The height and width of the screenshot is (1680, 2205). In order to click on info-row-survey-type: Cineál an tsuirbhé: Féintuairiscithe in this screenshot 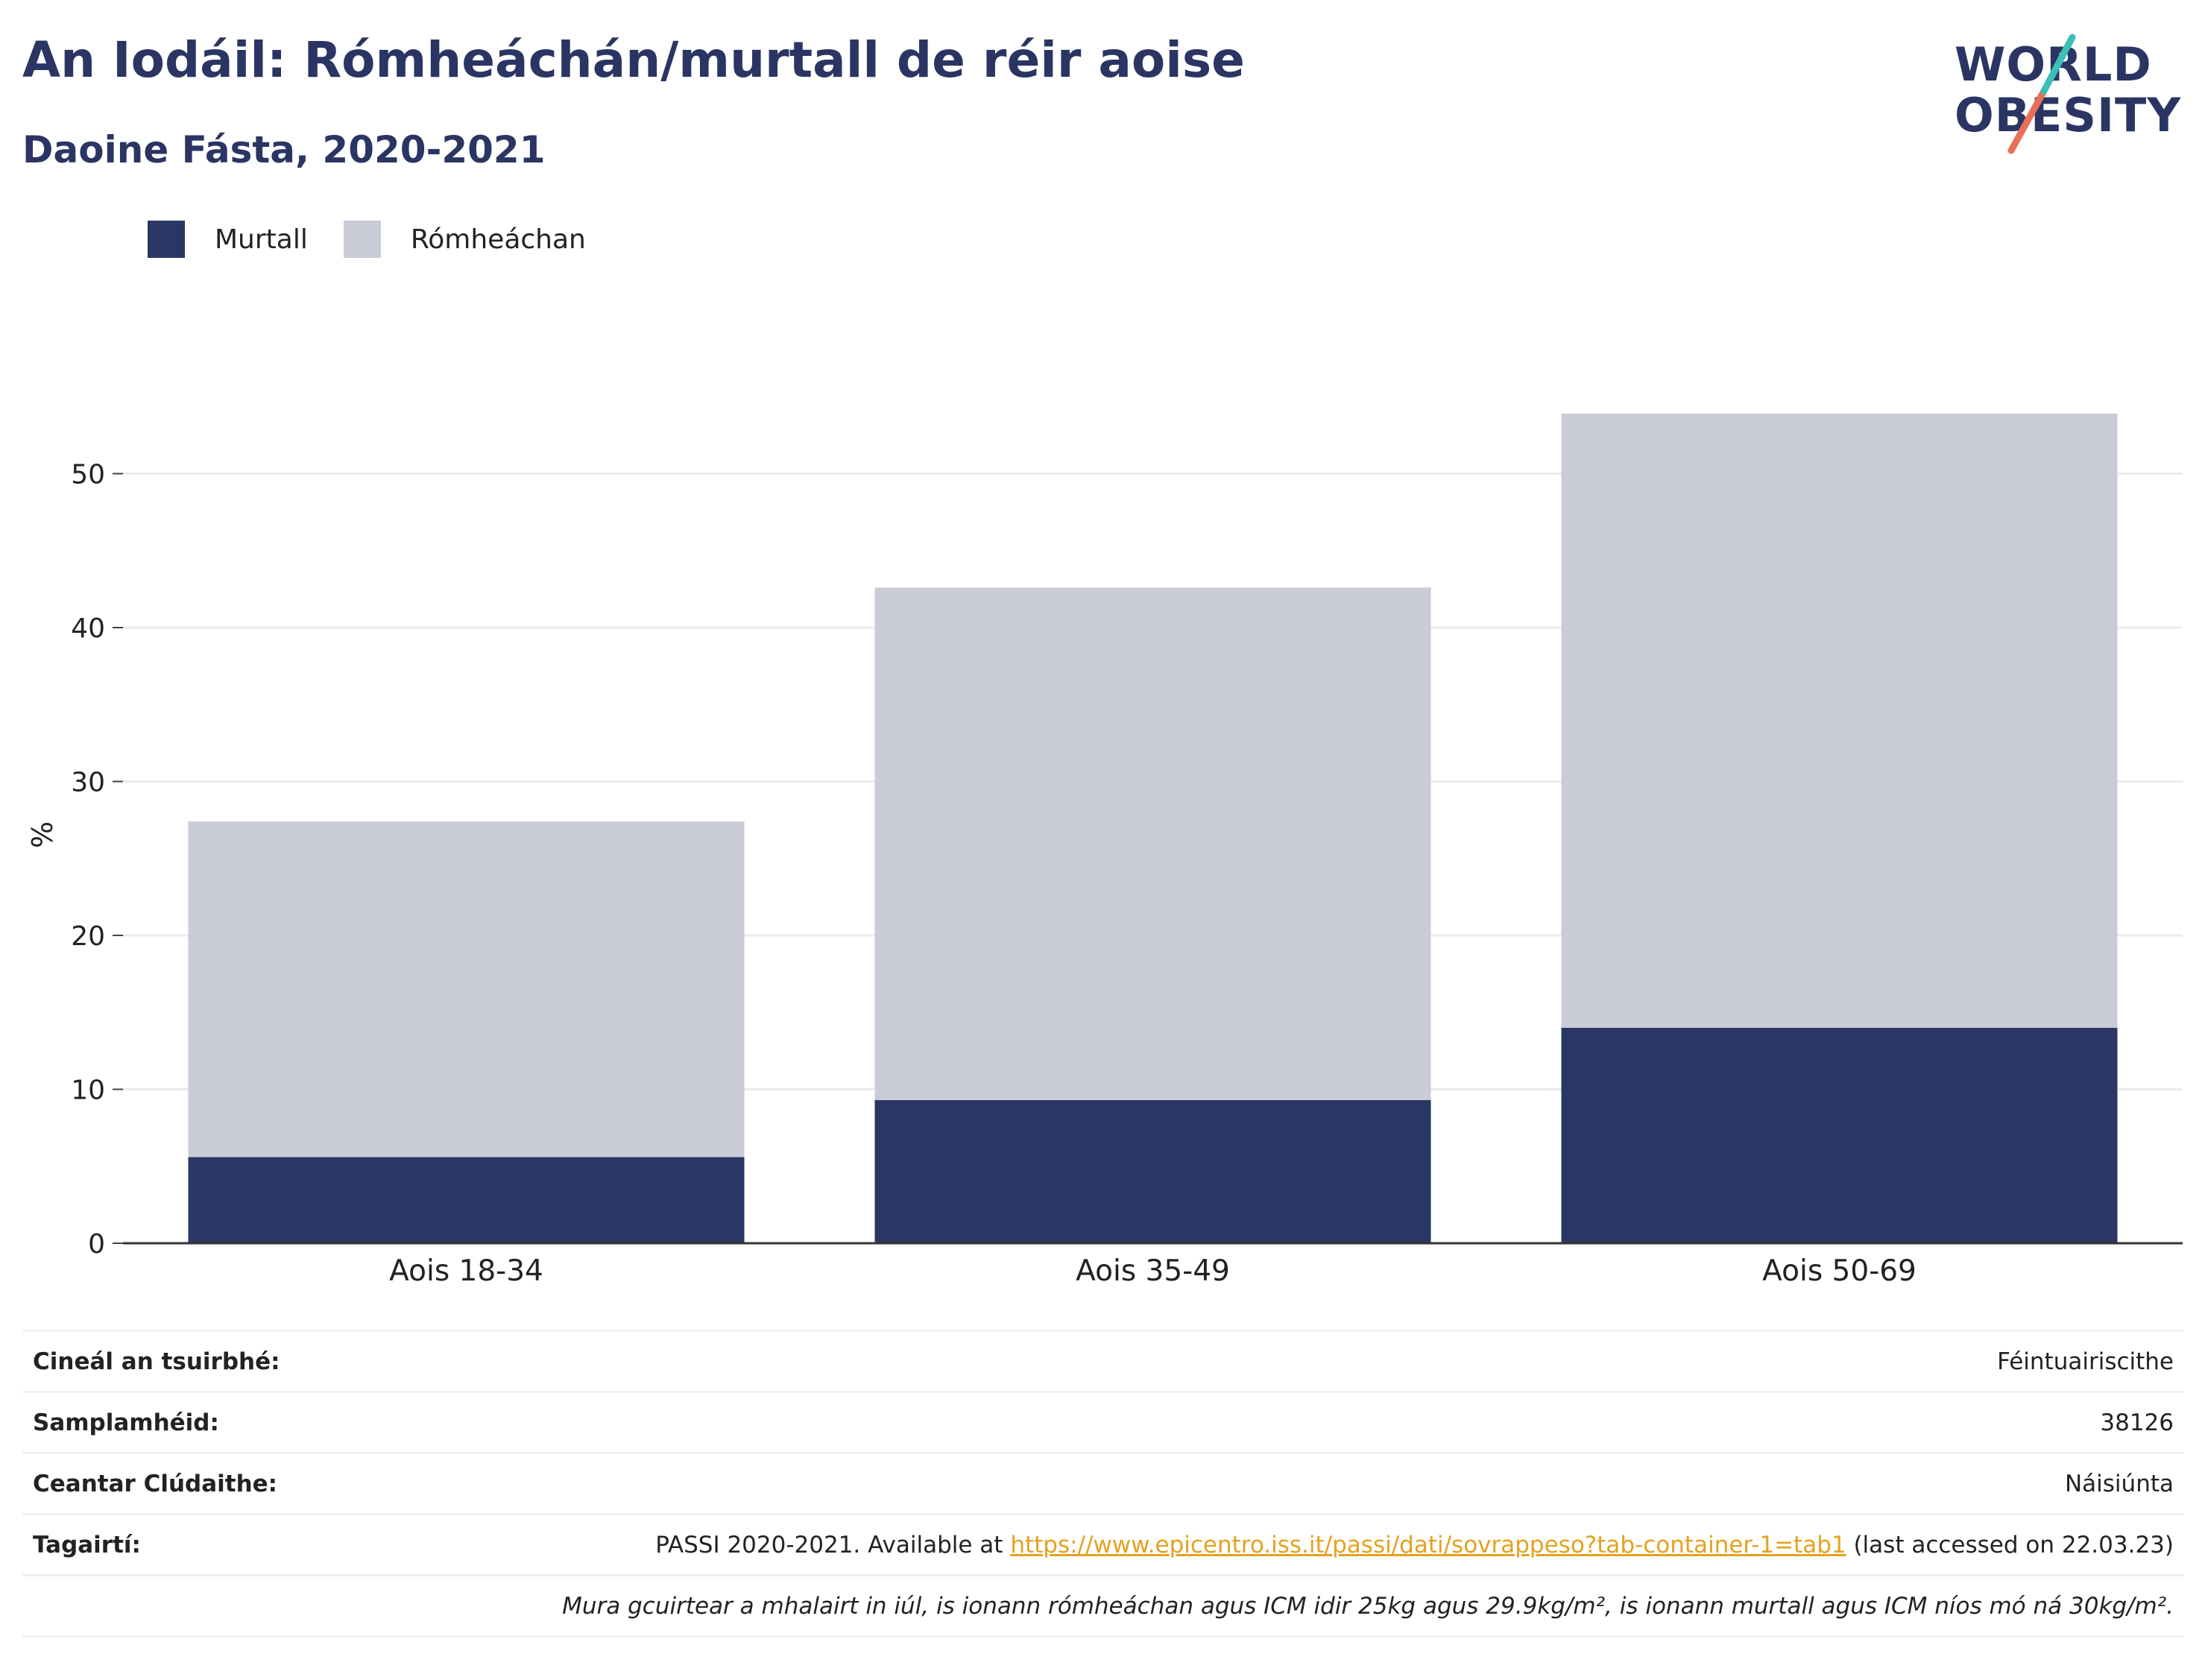, I will do `click(1103, 1361)`.